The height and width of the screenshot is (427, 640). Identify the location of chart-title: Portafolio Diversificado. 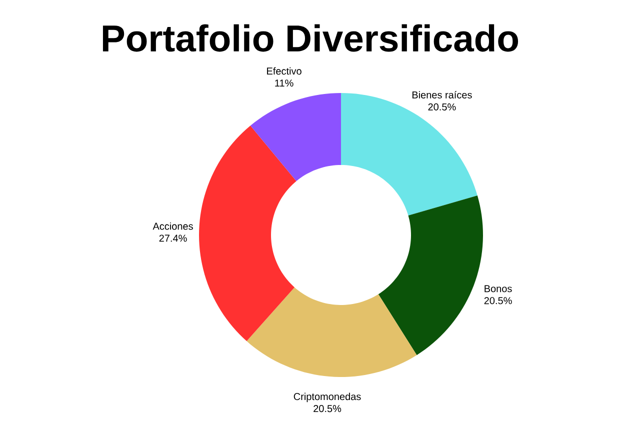
(310, 38).